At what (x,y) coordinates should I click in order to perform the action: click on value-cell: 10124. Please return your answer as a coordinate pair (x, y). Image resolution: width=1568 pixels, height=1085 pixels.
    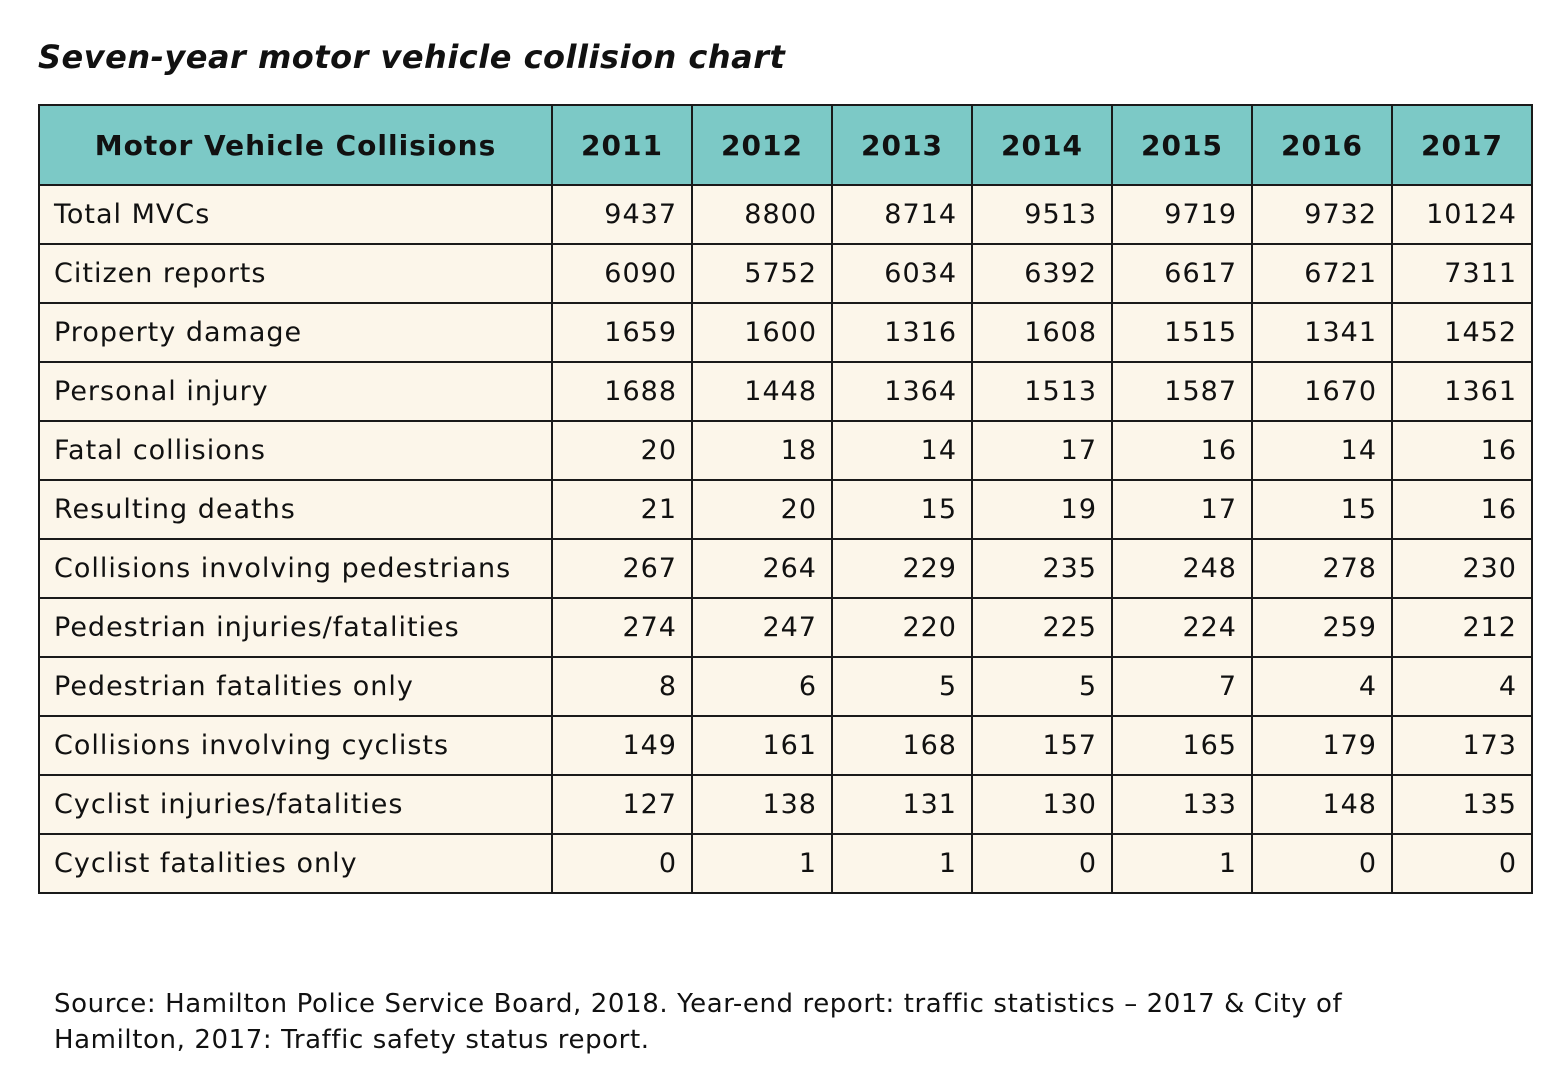
    Looking at the image, I should click on (1462, 214).